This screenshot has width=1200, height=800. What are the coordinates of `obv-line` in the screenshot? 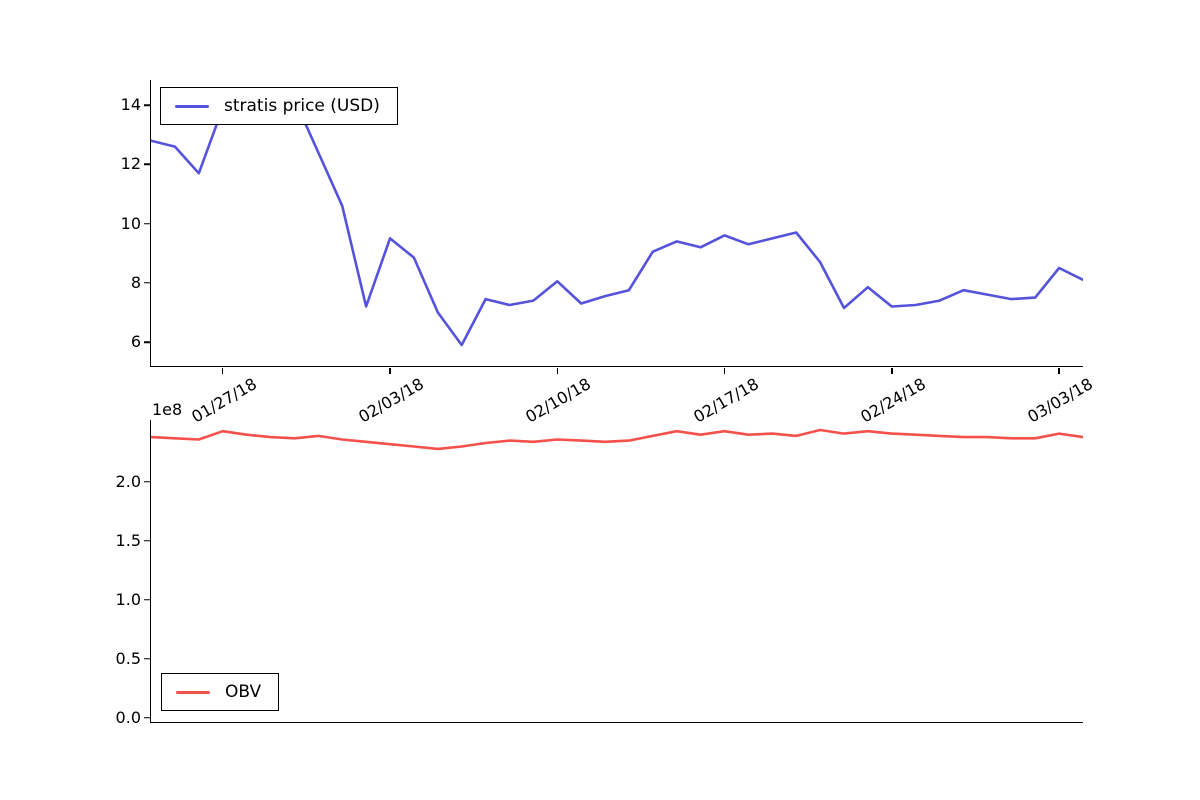 It's located at (617, 439).